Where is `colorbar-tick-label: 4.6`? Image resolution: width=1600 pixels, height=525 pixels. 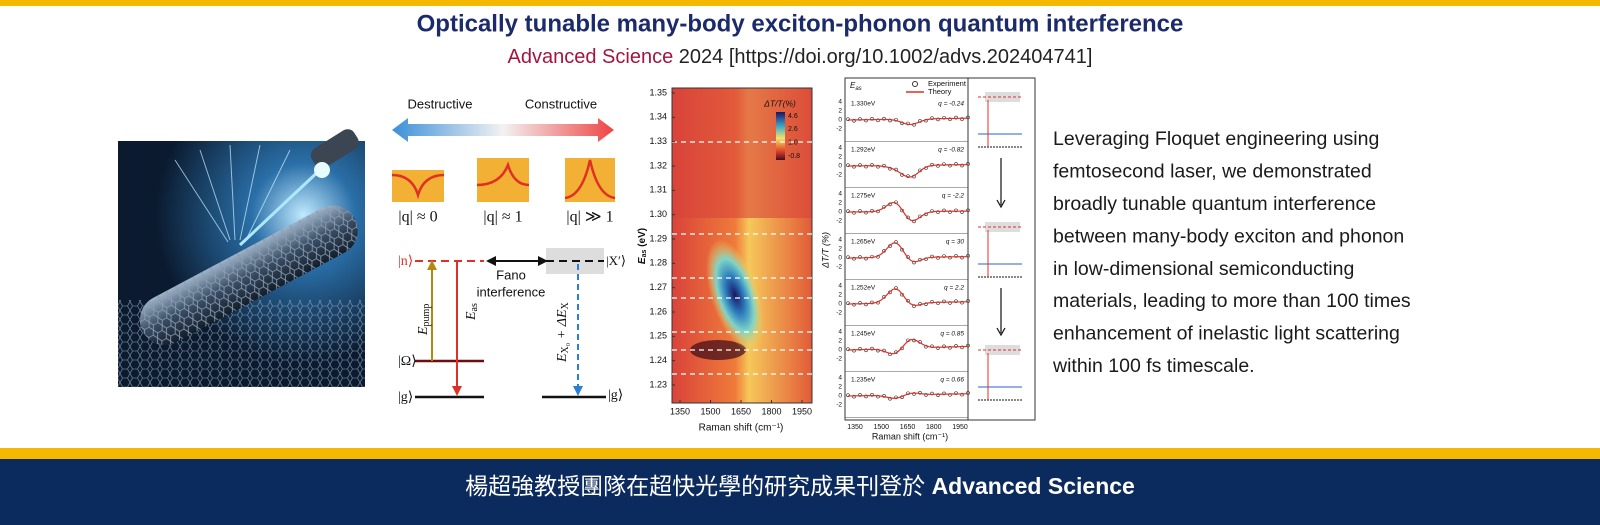
colorbar-tick-label: 4.6 is located at coordinates (793, 116).